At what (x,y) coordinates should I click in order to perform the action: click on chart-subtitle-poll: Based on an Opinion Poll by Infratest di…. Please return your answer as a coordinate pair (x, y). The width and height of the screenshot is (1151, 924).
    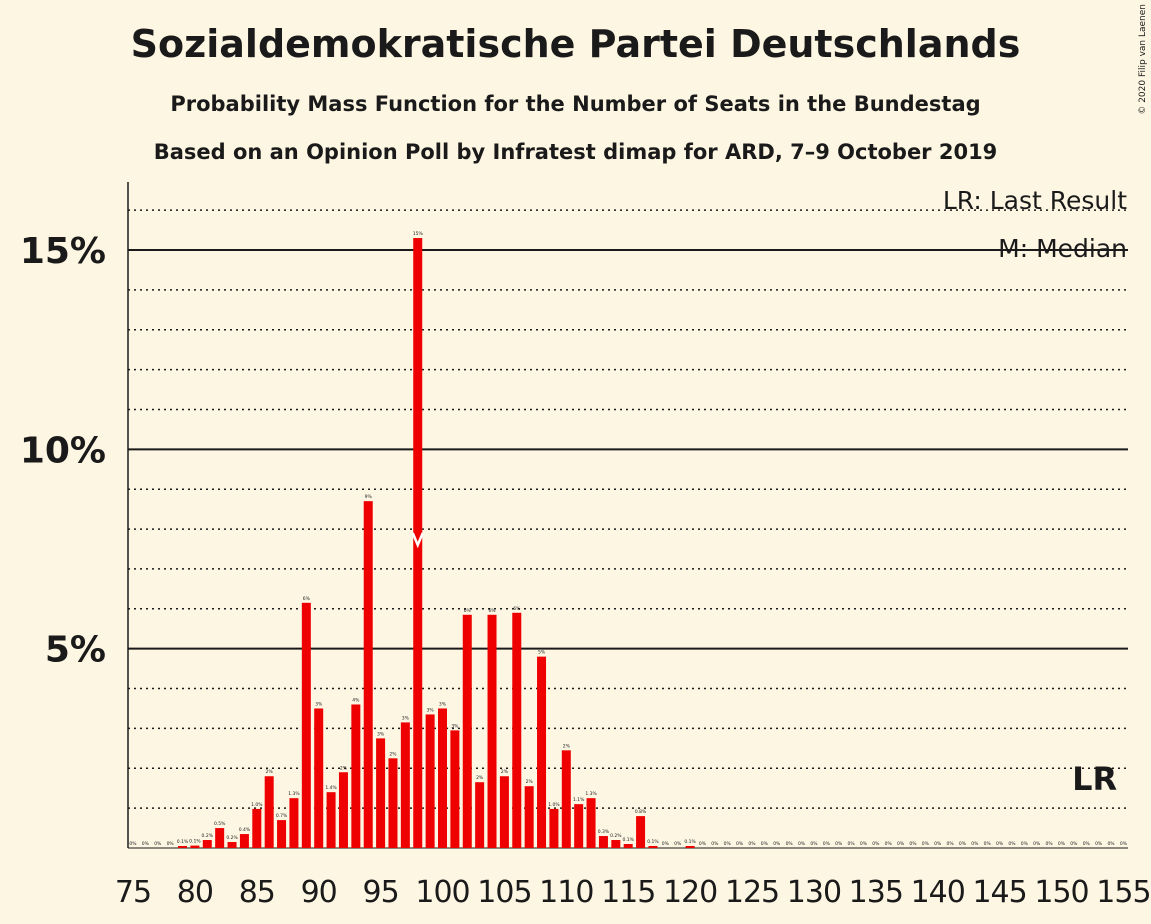
    Looking at the image, I should click on (575, 152).